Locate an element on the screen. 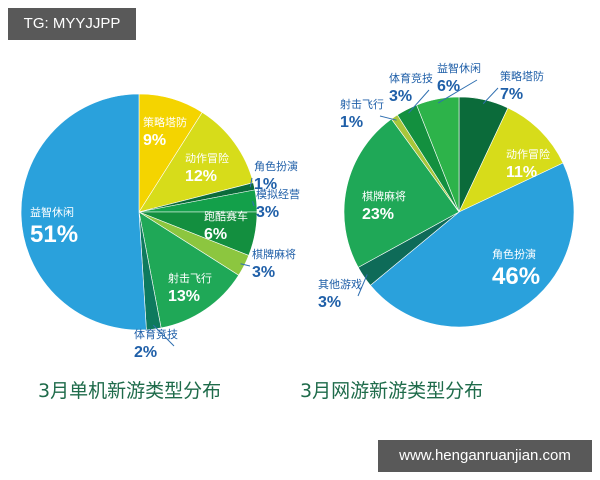  slice-value: 2% is located at coordinates (145, 352).